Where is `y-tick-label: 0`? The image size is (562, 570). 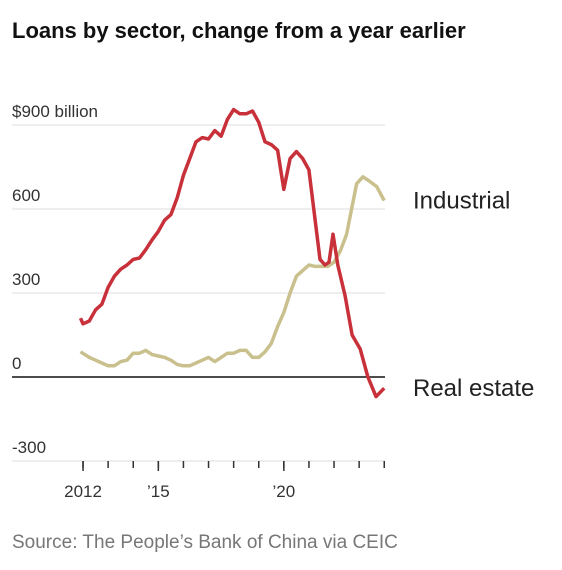 y-tick-label: 0 is located at coordinates (16, 363).